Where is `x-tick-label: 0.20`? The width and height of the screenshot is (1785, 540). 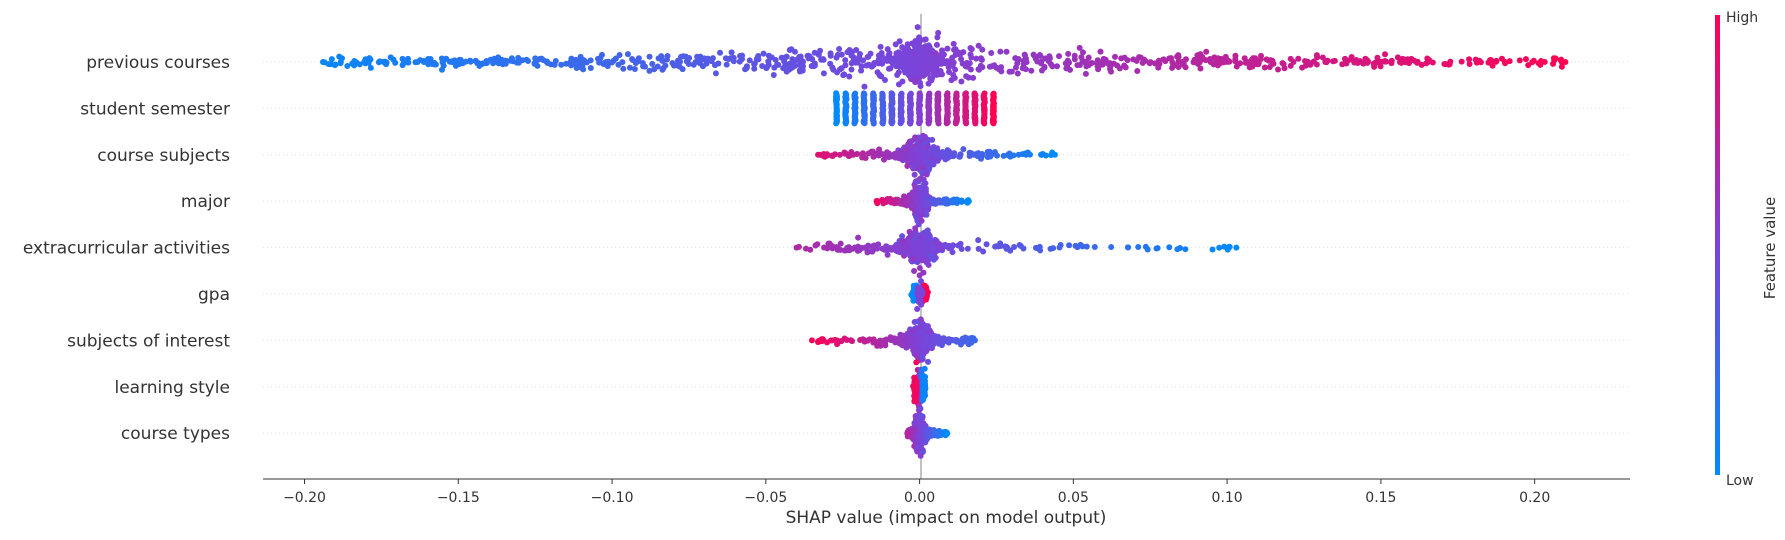 x-tick-label: 0.20 is located at coordinates (1534, 498).